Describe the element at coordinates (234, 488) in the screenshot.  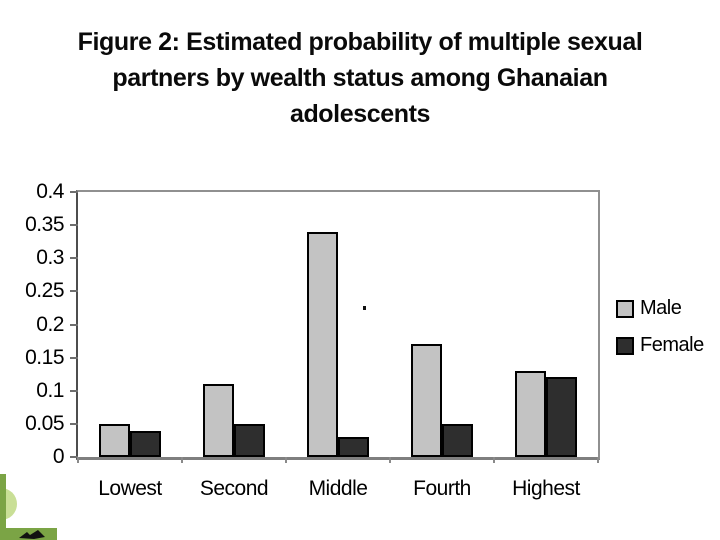
I see `x-category-label: Second` at that location.